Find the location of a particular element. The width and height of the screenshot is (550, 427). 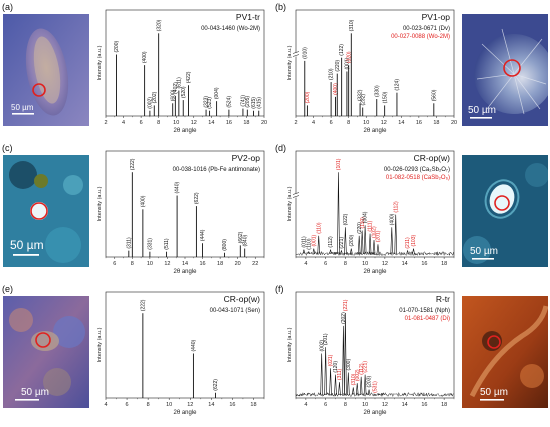

peak-label: (103) is located at coordinates (414, 241).